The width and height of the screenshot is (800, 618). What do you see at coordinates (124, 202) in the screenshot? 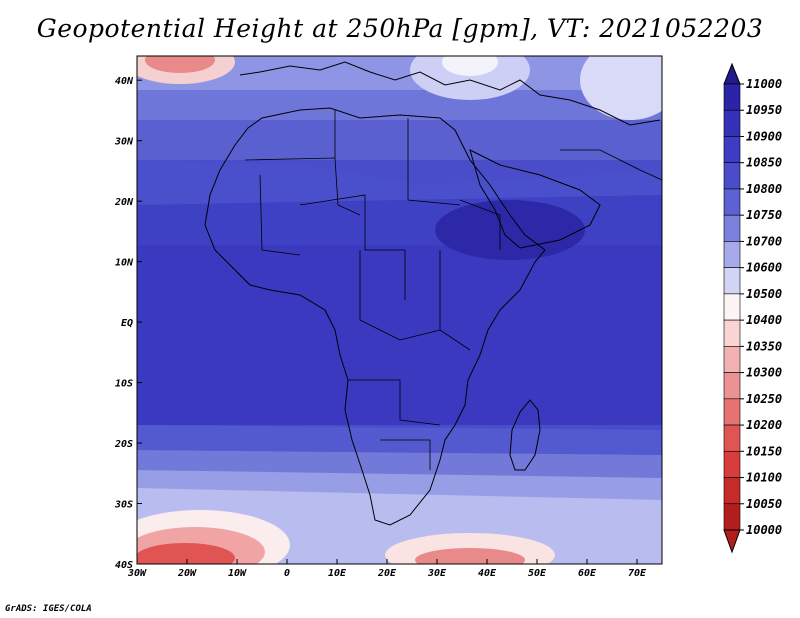
I see `lat-tick-label: 20N` at bounding box center [124, 202].